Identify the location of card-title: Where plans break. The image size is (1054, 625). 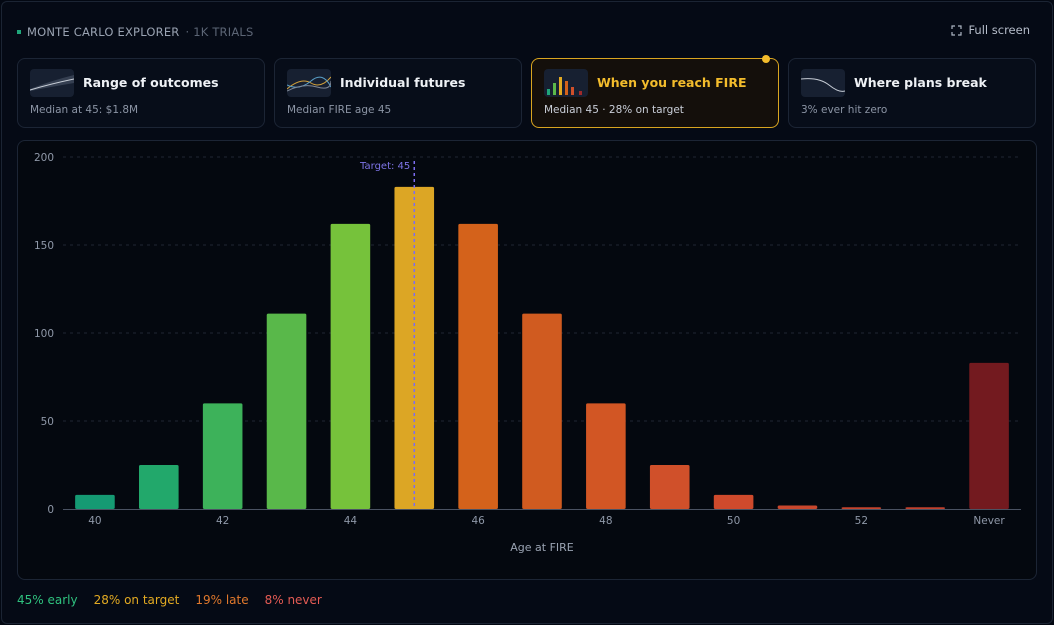
(920, 82).